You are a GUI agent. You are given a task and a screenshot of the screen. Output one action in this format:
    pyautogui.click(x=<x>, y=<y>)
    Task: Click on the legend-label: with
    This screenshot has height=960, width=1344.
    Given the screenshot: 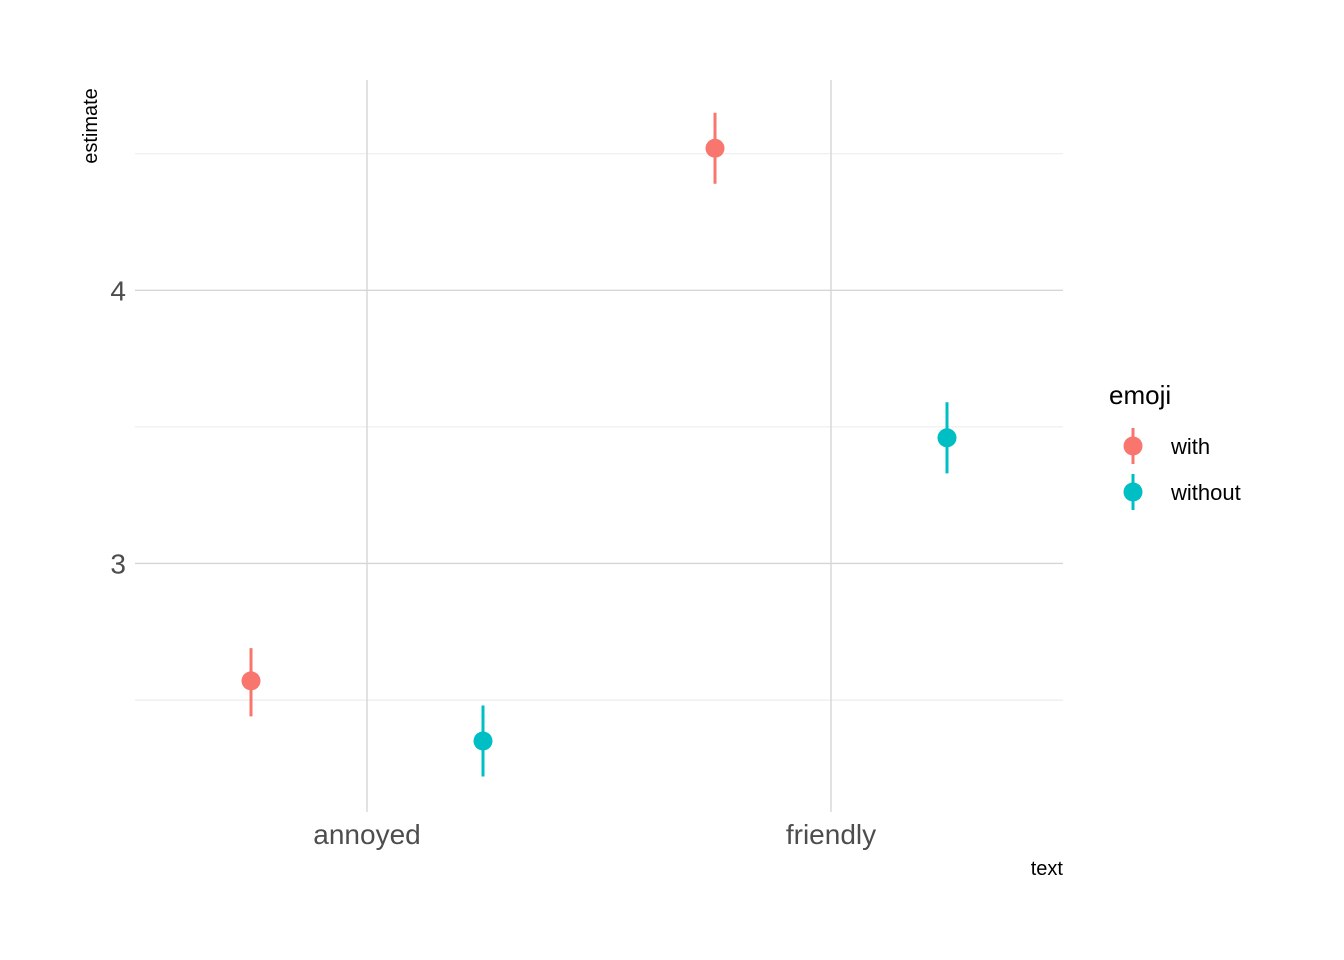 What is the action you would take?
    pyautogui.click(x=1190, y=446)
    